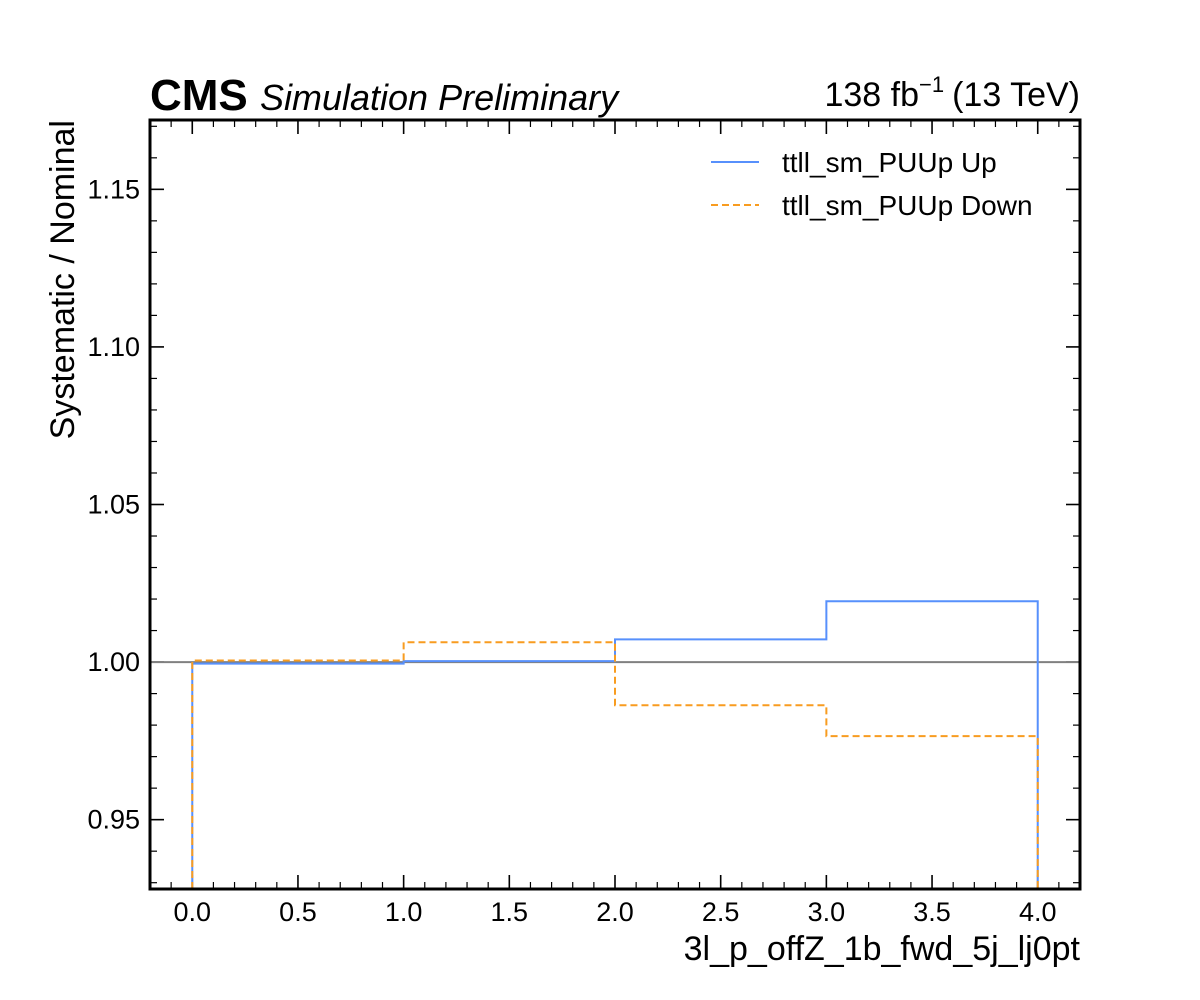 Image resolution: width=1200 pixels, height=1000 pixels. Describe the element at coordinates (113, 820) in the screenshot. I see `y-tick-label: 0.95` at that location.